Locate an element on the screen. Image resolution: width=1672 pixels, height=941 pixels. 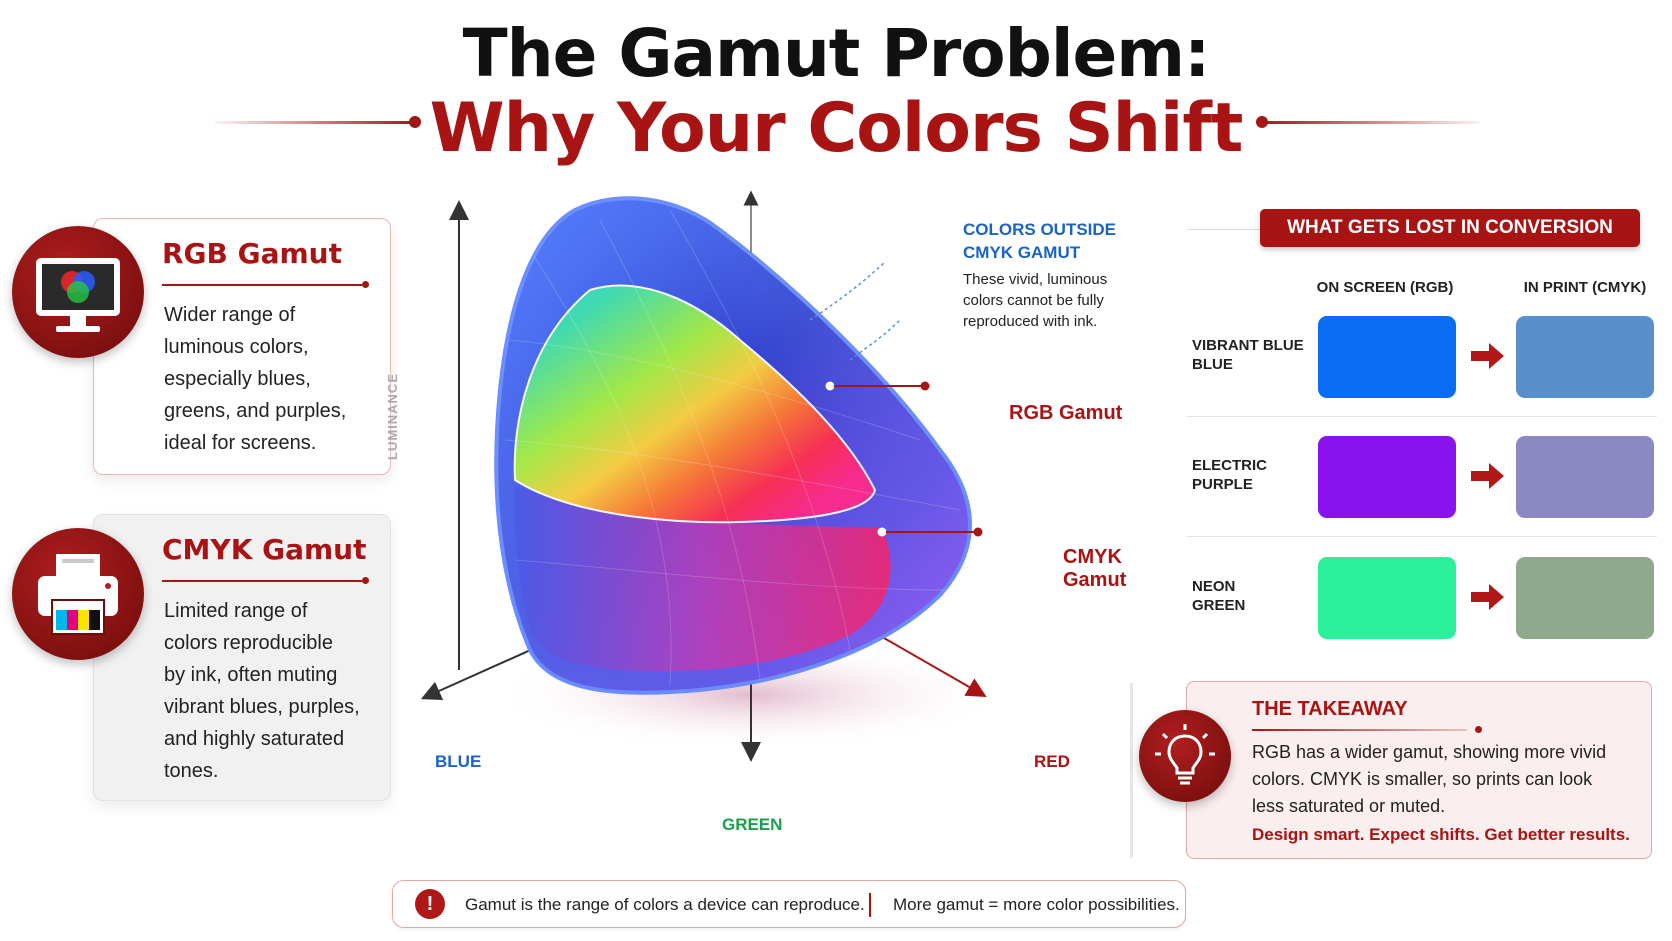
cmyk-gamut-label-line: CMYK is located at coordinates (1092, 557).